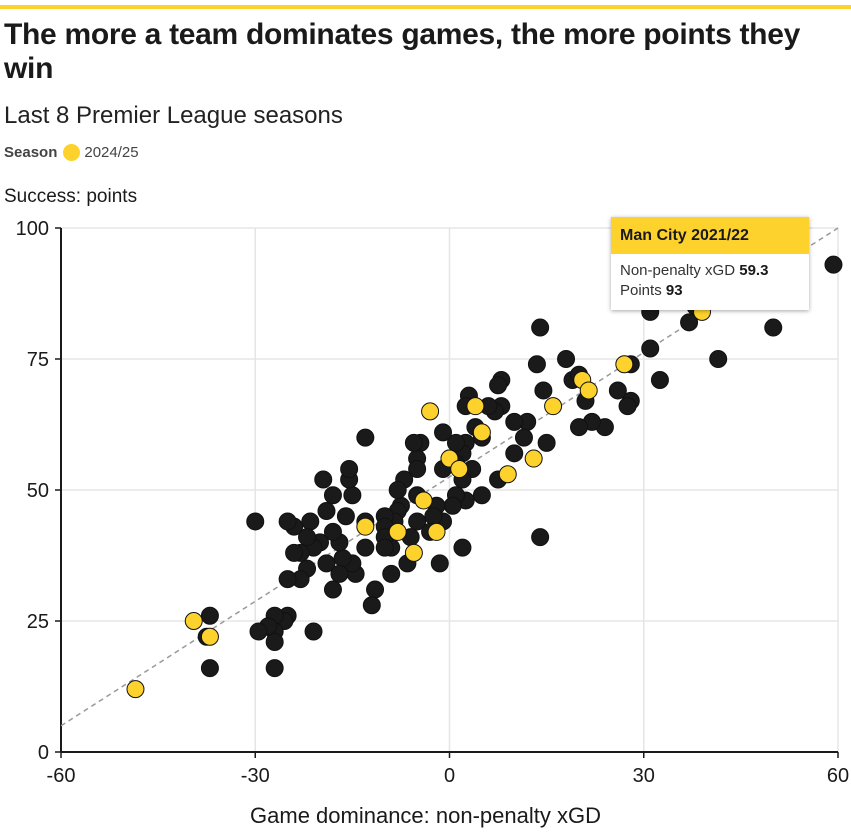  What do you see at coordinates (71, 196) in the screenshot?
I see `y-axis-label: Success: points` at bounding box center [71, 196].